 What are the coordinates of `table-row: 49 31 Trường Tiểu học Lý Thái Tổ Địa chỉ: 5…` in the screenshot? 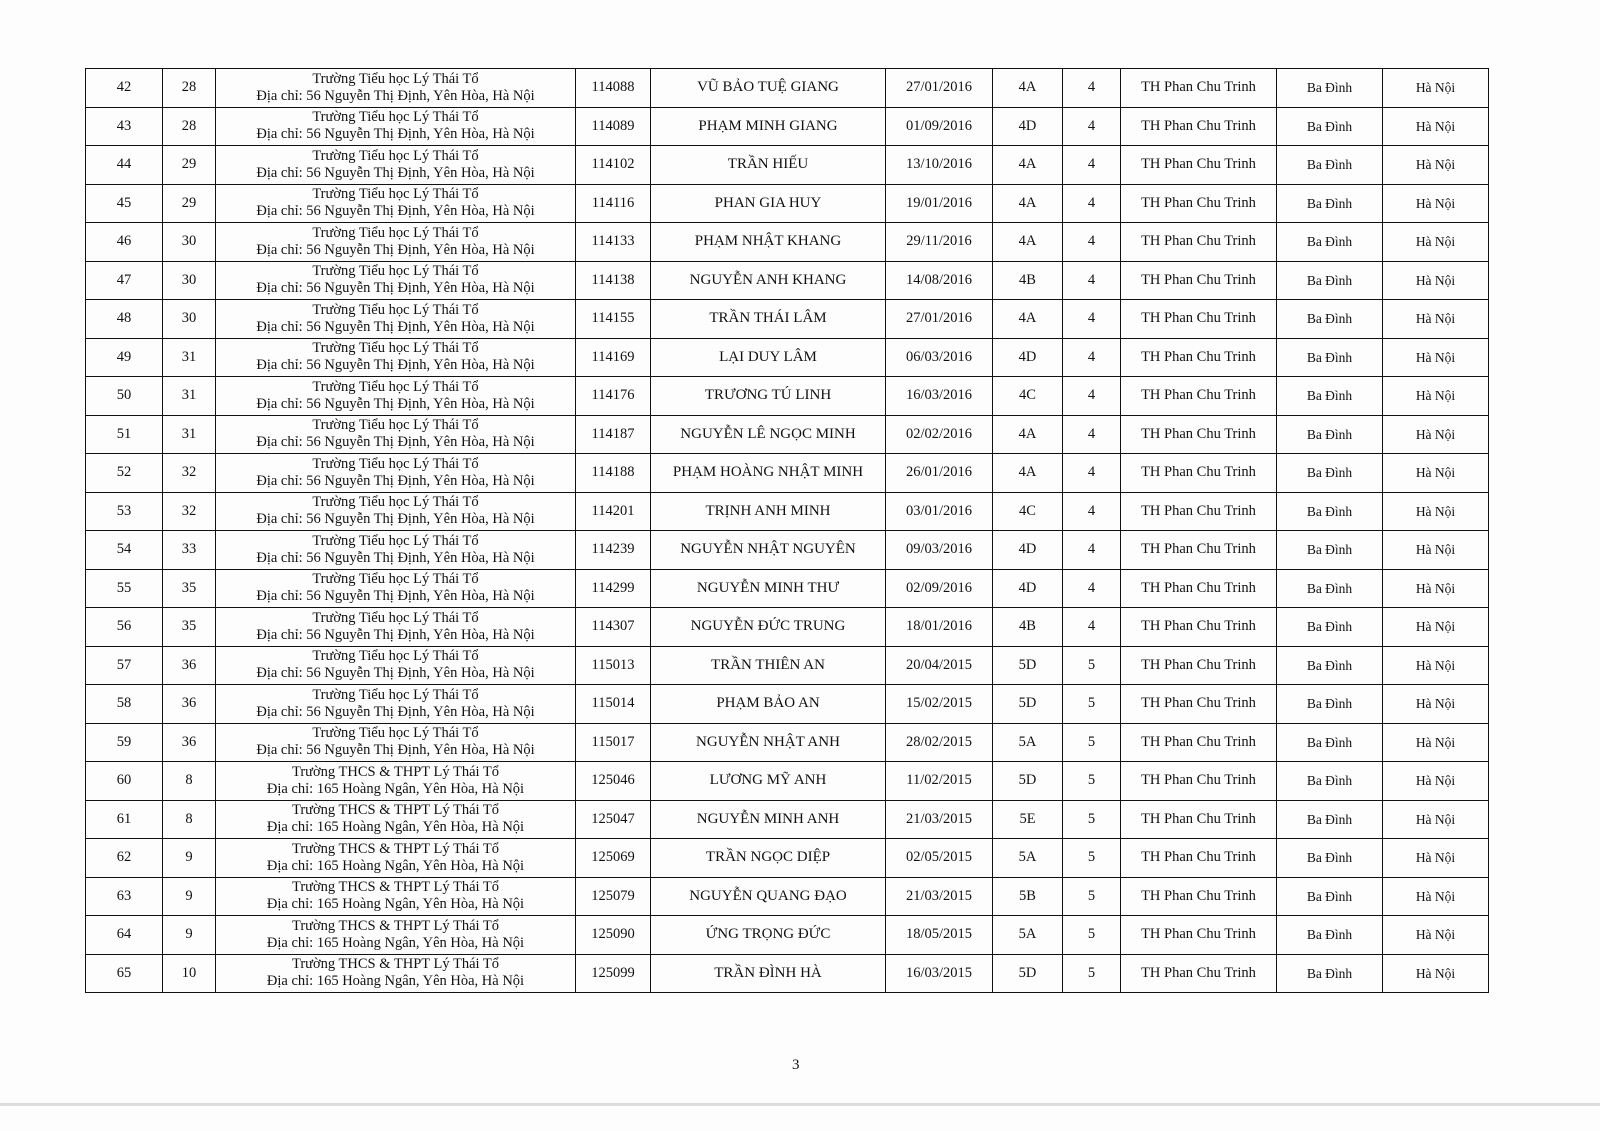 It's located at (787, 357).